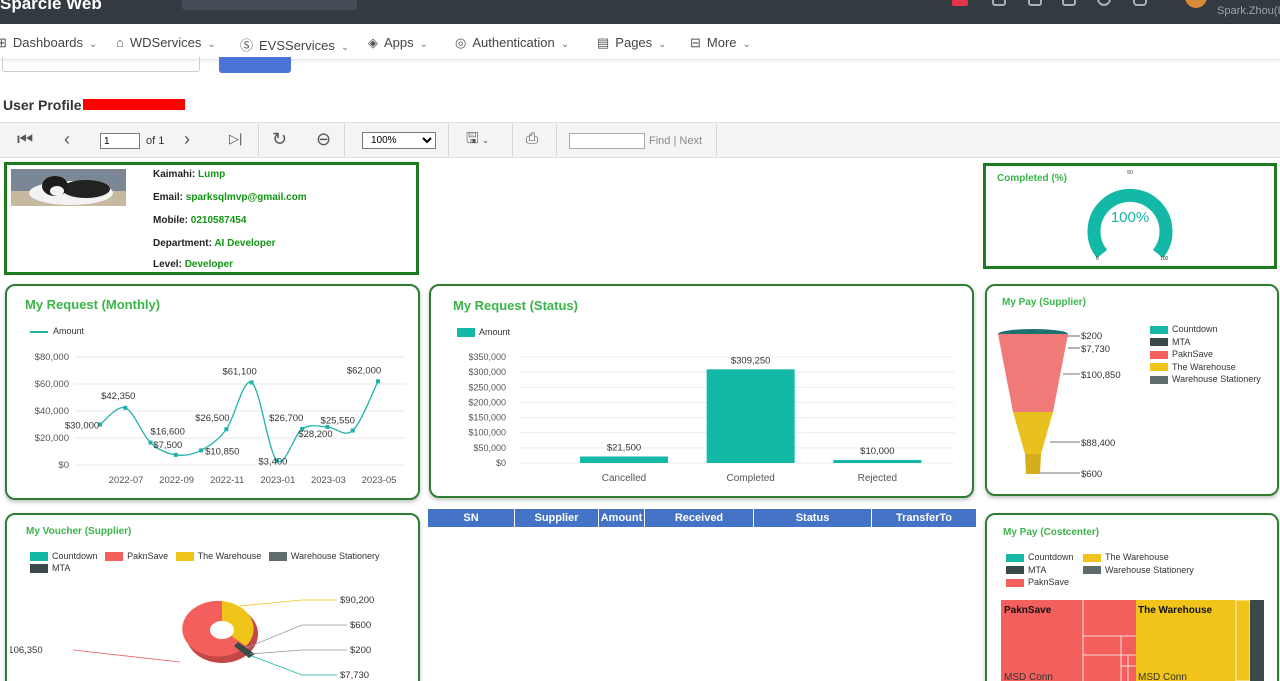  What do you see at coordinates (640, 12) in the screenshot?
I see `top-bar: Sparcle Web Spark.Zhou(IC` at bounding box center [640, 12].